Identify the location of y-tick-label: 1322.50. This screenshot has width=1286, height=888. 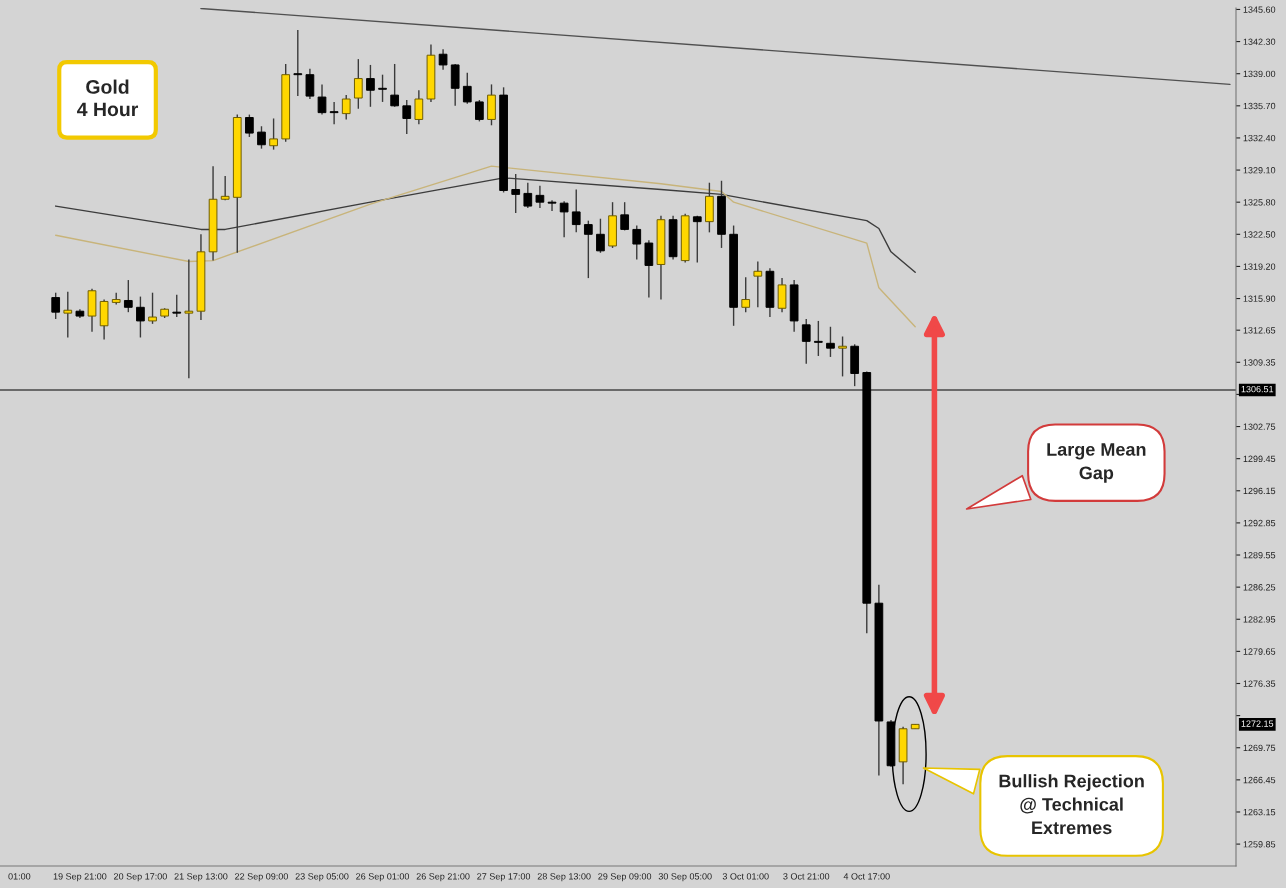
(1259, 234).